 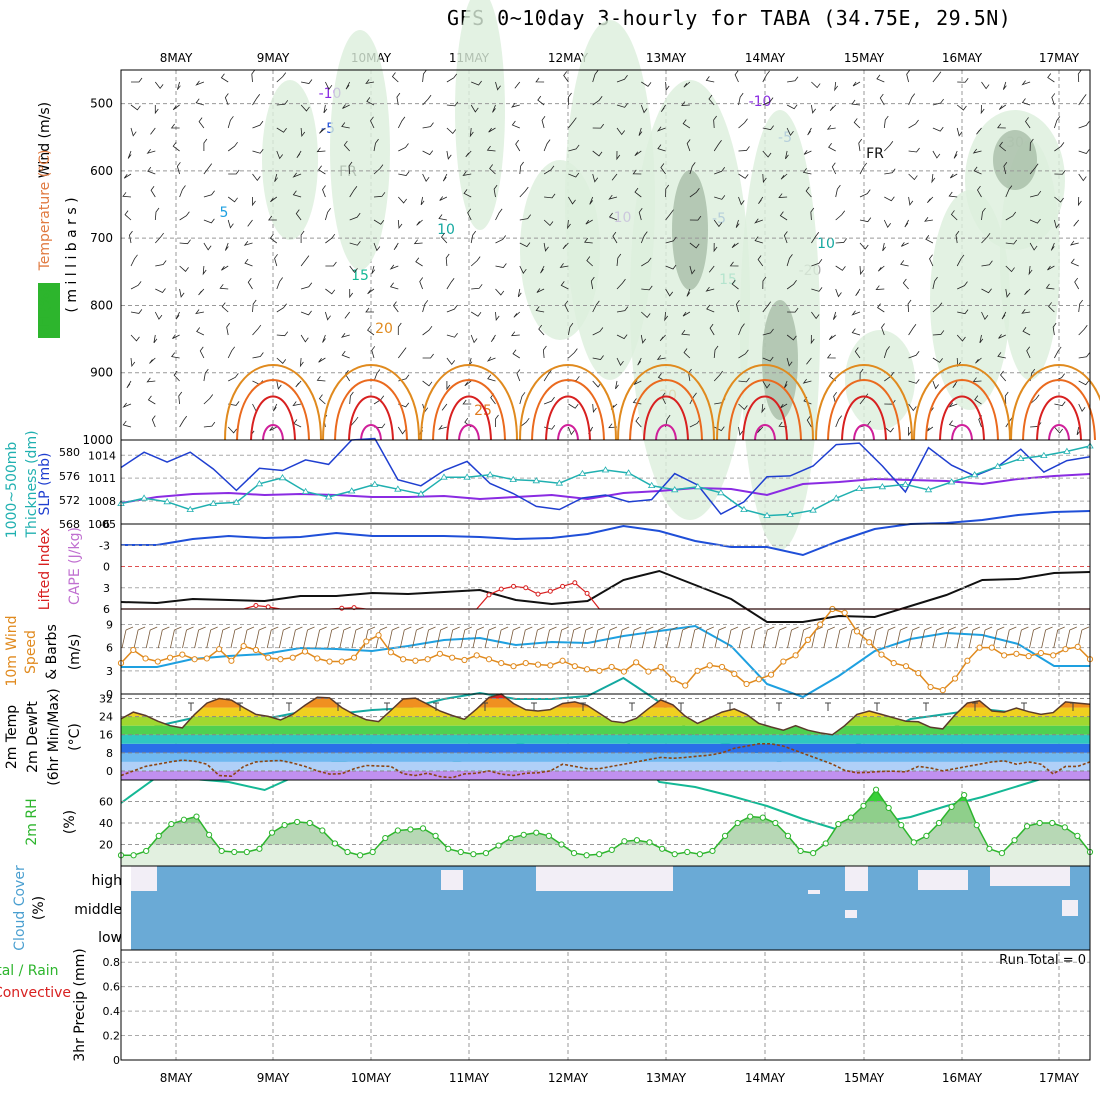 I want to click on isotherm-FR, so click(x=605, y=596).